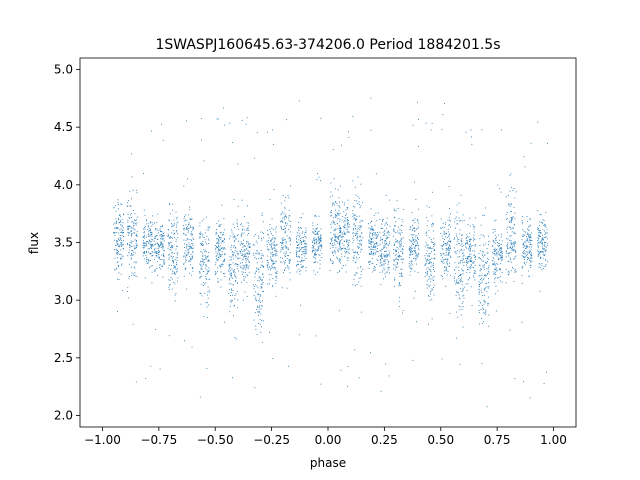 The width and height of the screenshot is (640, 480). What do you see at coordinates (440, 440) in the screenshot?
I see `x-tick-label: 0.50` at bounding box center [440, 440].